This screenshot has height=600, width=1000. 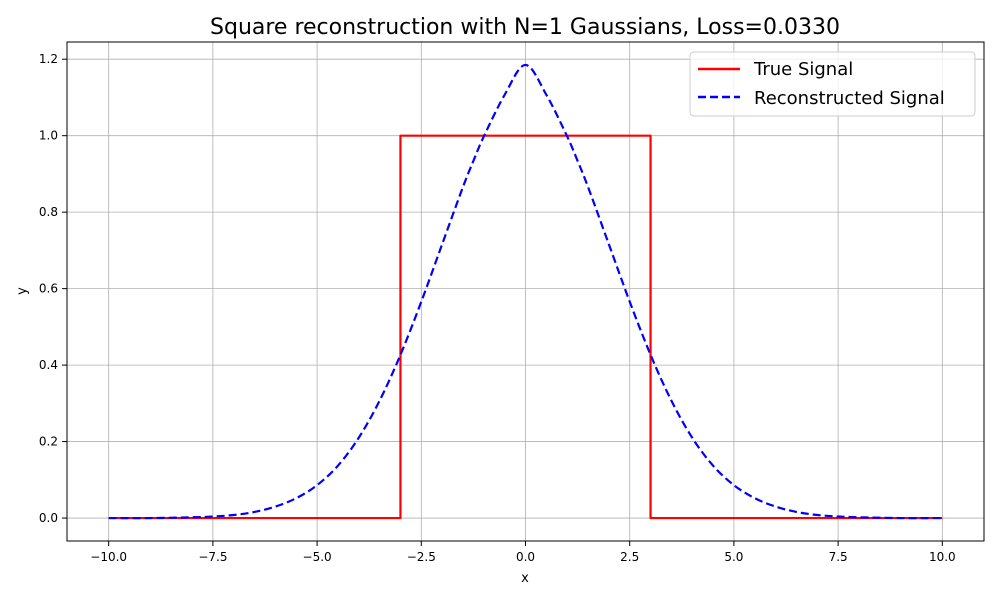 What do you see at coordinates (48, 59) in the screenshot?
I see `y-tick-label: 1.2` at bounding box center [48, 59].